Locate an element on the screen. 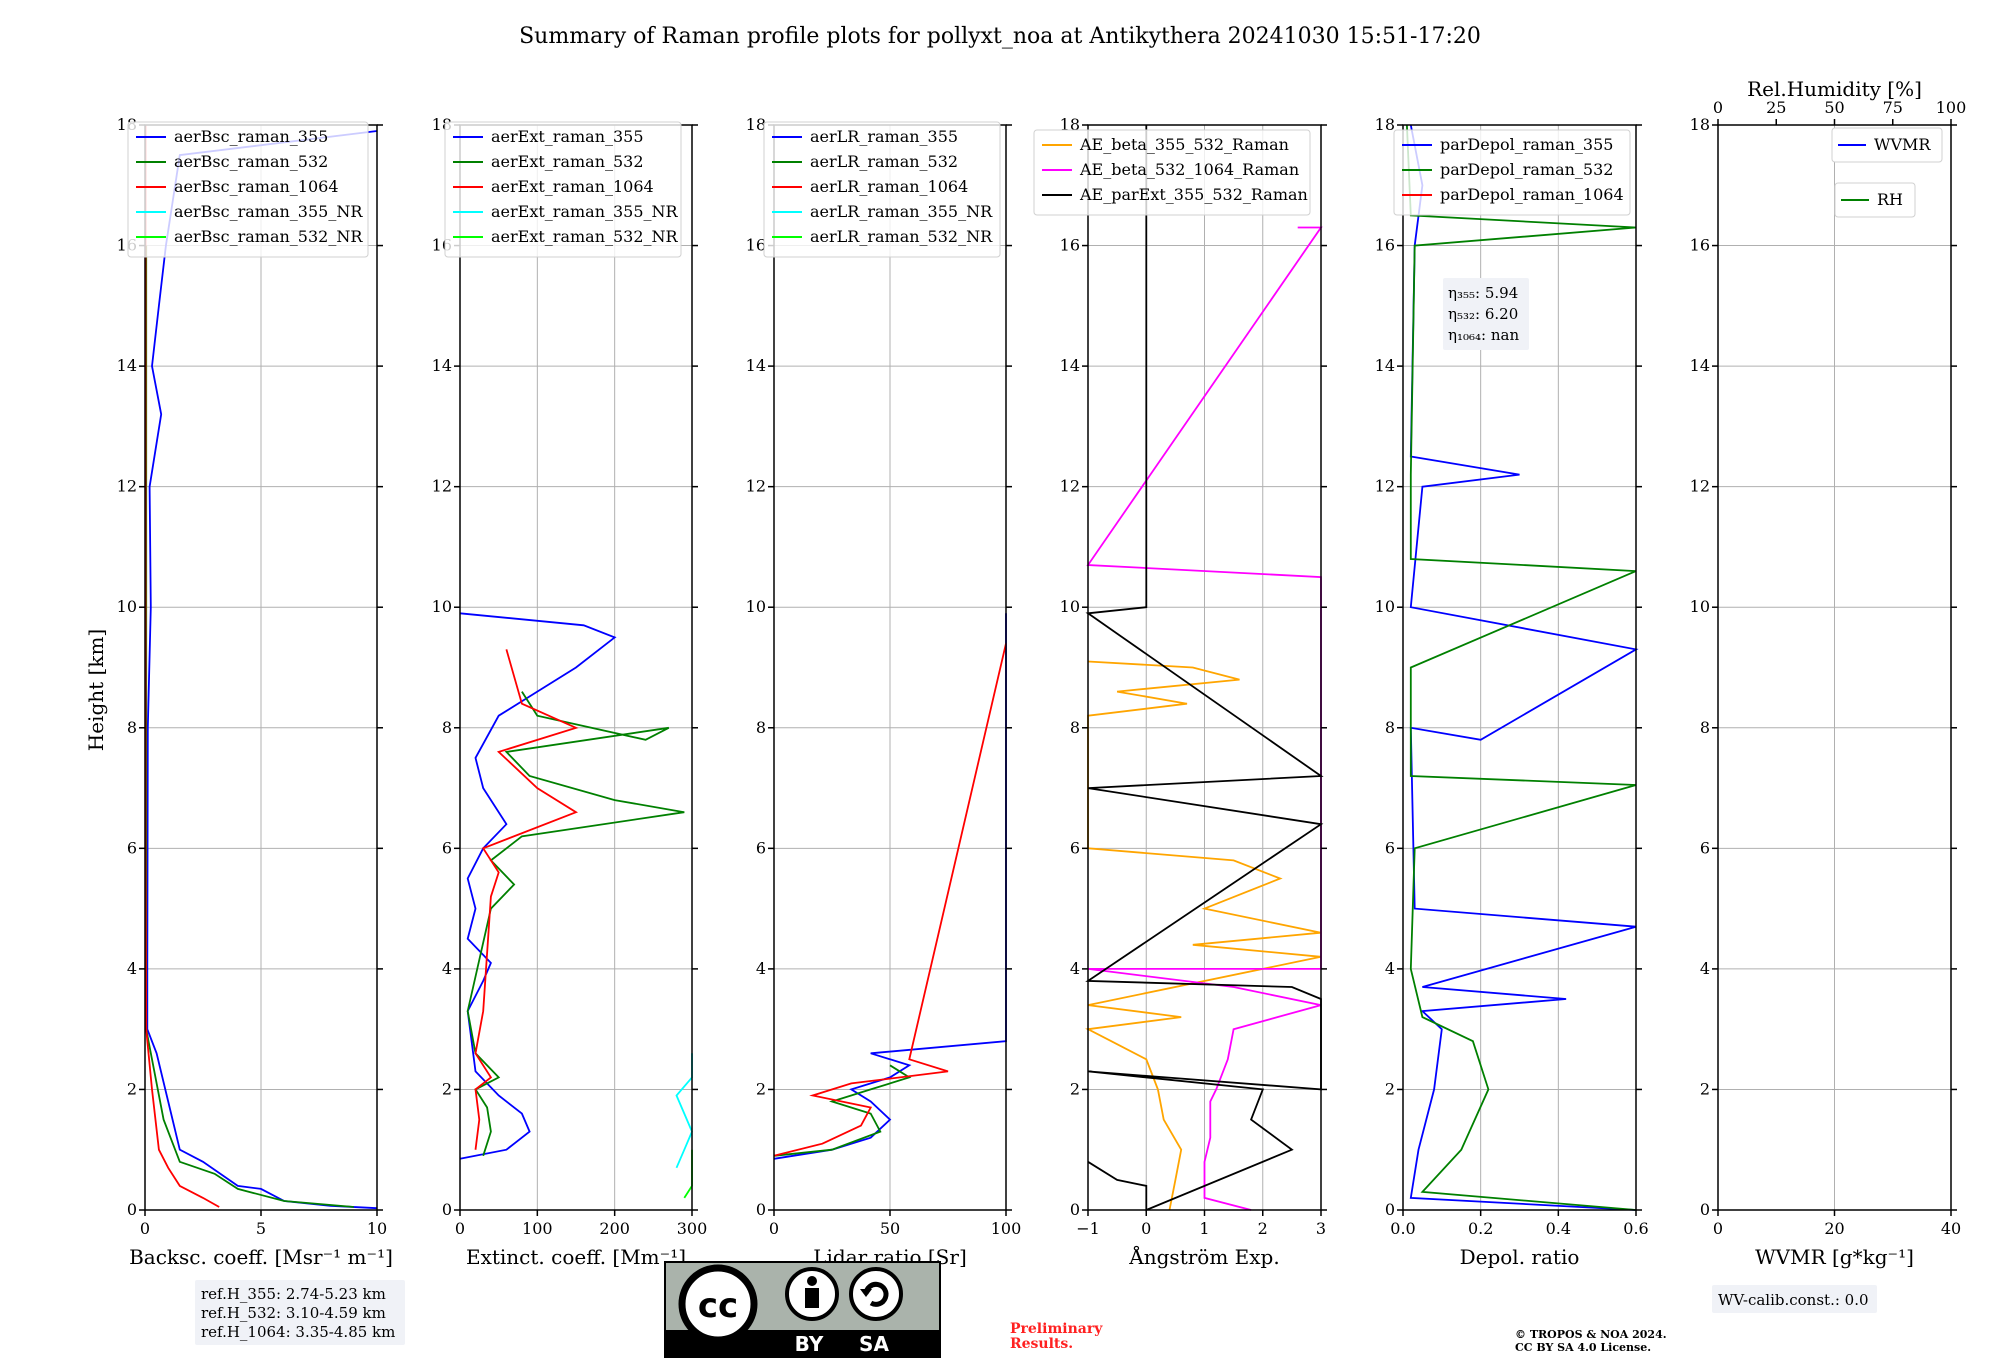 The image size is (2000, 1360). x-tick-label: 40 is located at coordinates (1951, 1228).